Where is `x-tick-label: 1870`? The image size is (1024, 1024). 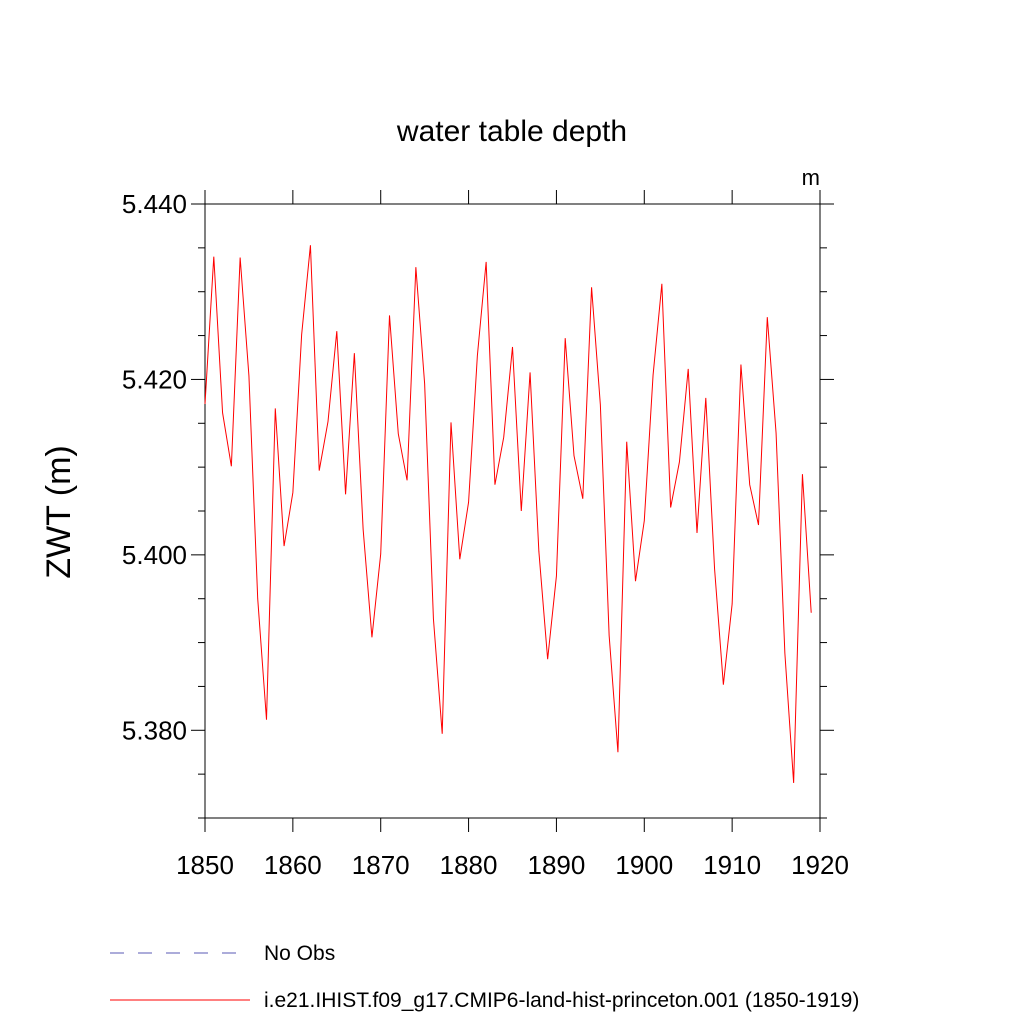 x-tick-label: 1870 is located at coordinates (381, 865).